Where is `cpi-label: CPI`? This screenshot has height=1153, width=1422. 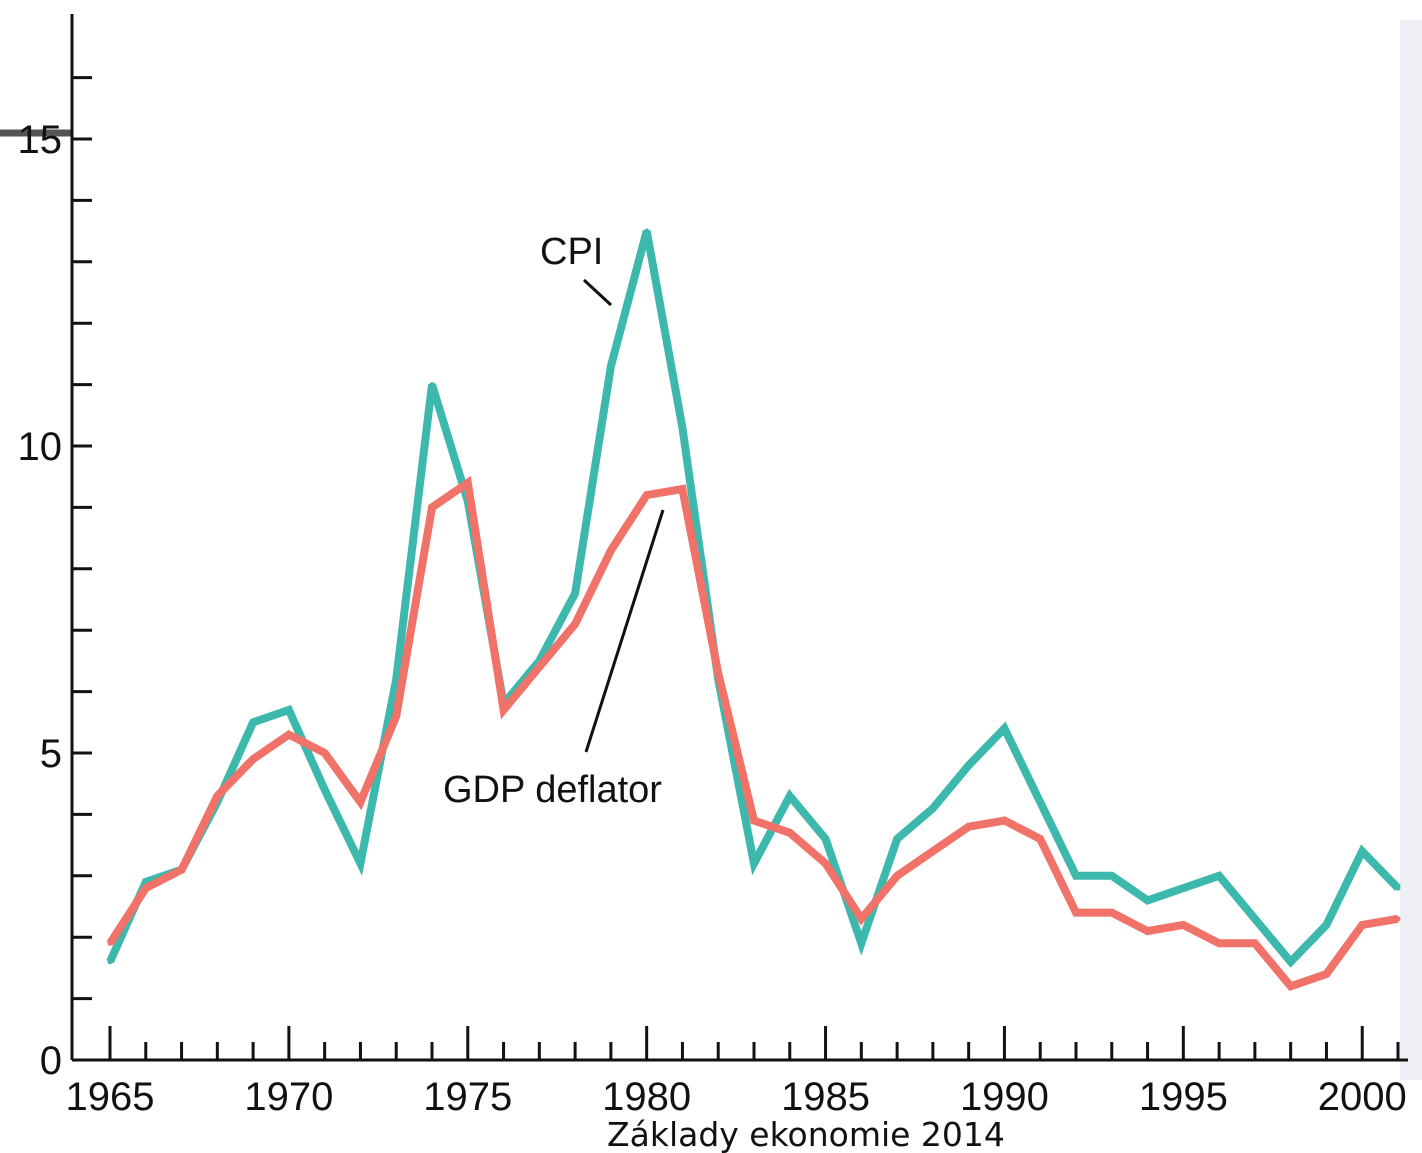
cpi-label: CPI is located at coordinates (571, 252).